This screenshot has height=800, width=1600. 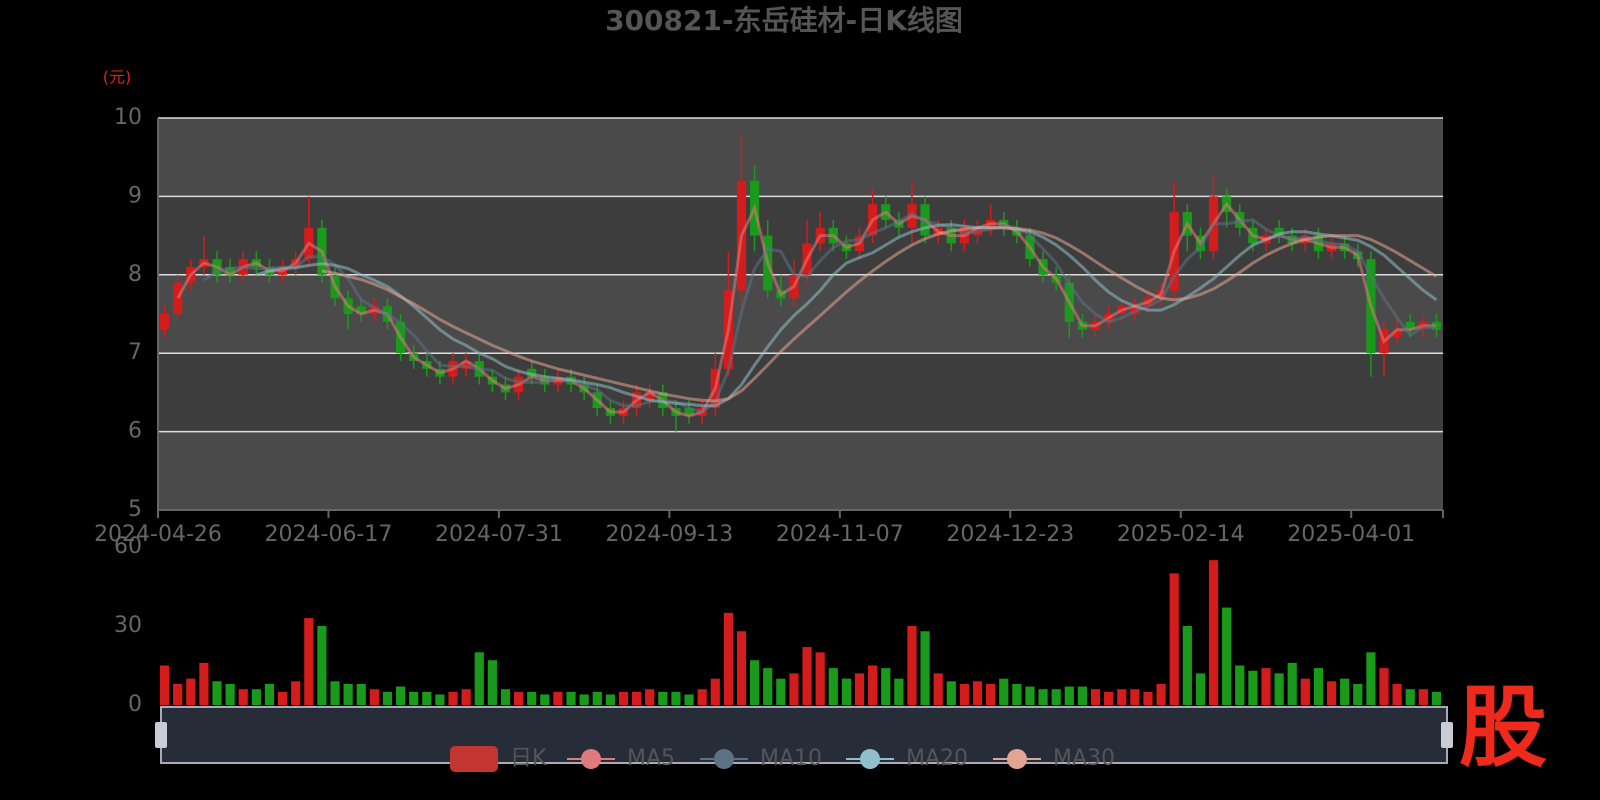 I want to click on legend: 日K MA5 MA10 MA20 MA30, so click(x=782, y=759).